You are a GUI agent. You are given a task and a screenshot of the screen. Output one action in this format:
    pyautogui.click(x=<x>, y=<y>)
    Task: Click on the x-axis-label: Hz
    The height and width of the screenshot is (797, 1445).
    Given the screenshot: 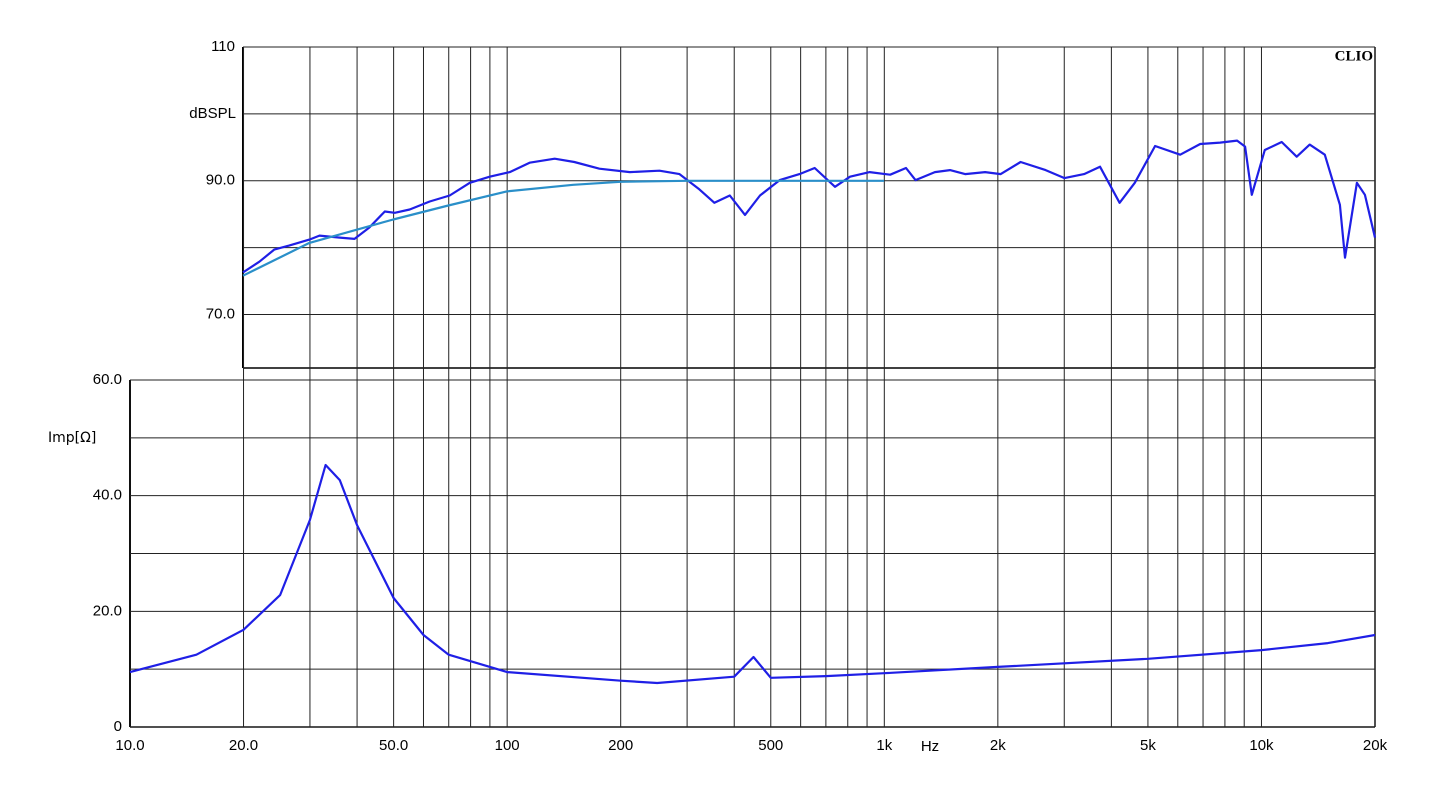 What is the action you would take?
    pyautogui.click(x=930, y=746)
    